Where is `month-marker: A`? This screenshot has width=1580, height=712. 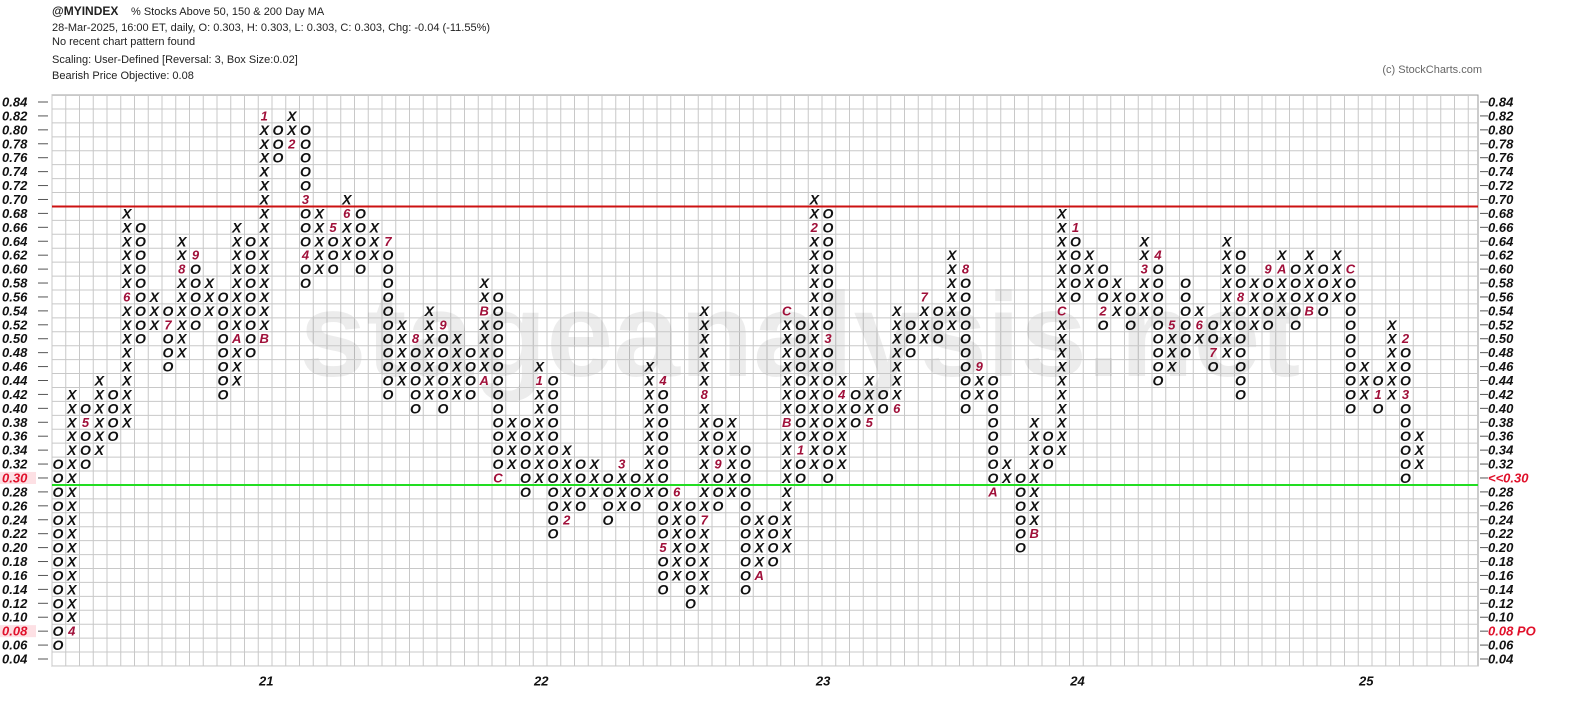
month-marker: A is located at coordinates (236, 338).